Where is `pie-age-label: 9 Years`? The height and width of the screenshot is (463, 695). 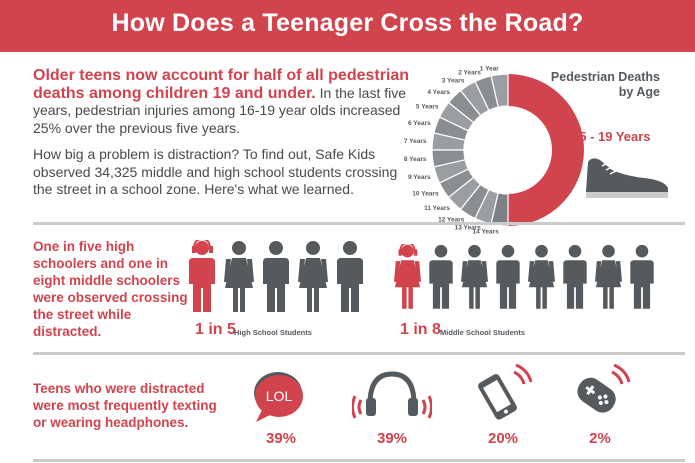
pie-age-label: 9 Years is located at coordinates (419, 177).